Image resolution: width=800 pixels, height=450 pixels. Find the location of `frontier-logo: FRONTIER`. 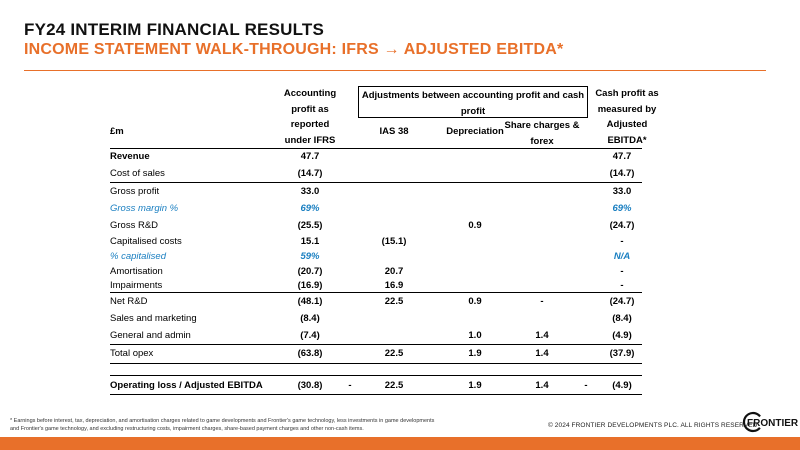

frontier-logo: FRONTIER is located at coordinates (770, 422).